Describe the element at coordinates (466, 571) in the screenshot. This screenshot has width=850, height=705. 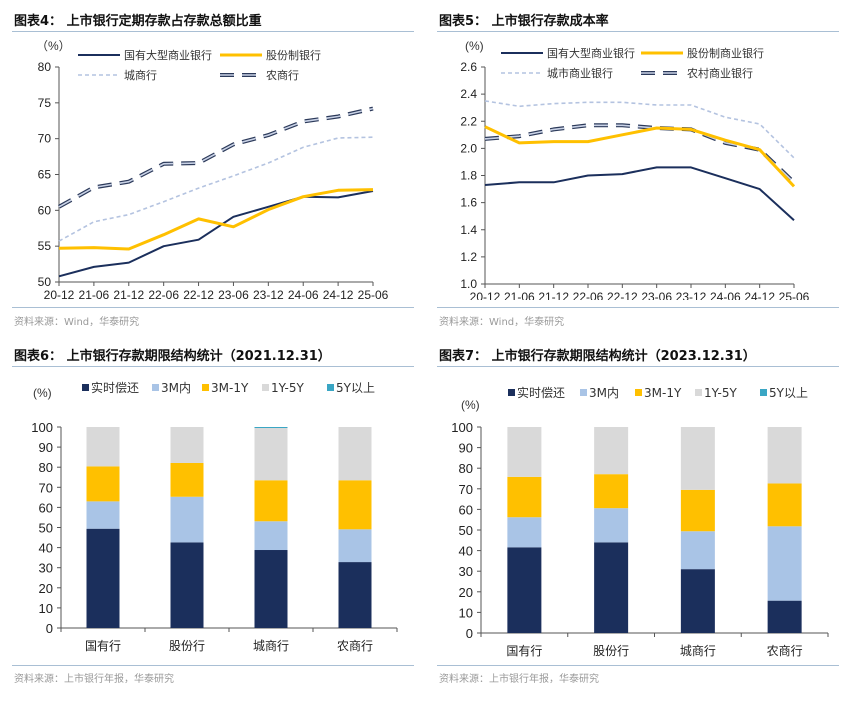
I see `y-tick-label: 30` at that location.